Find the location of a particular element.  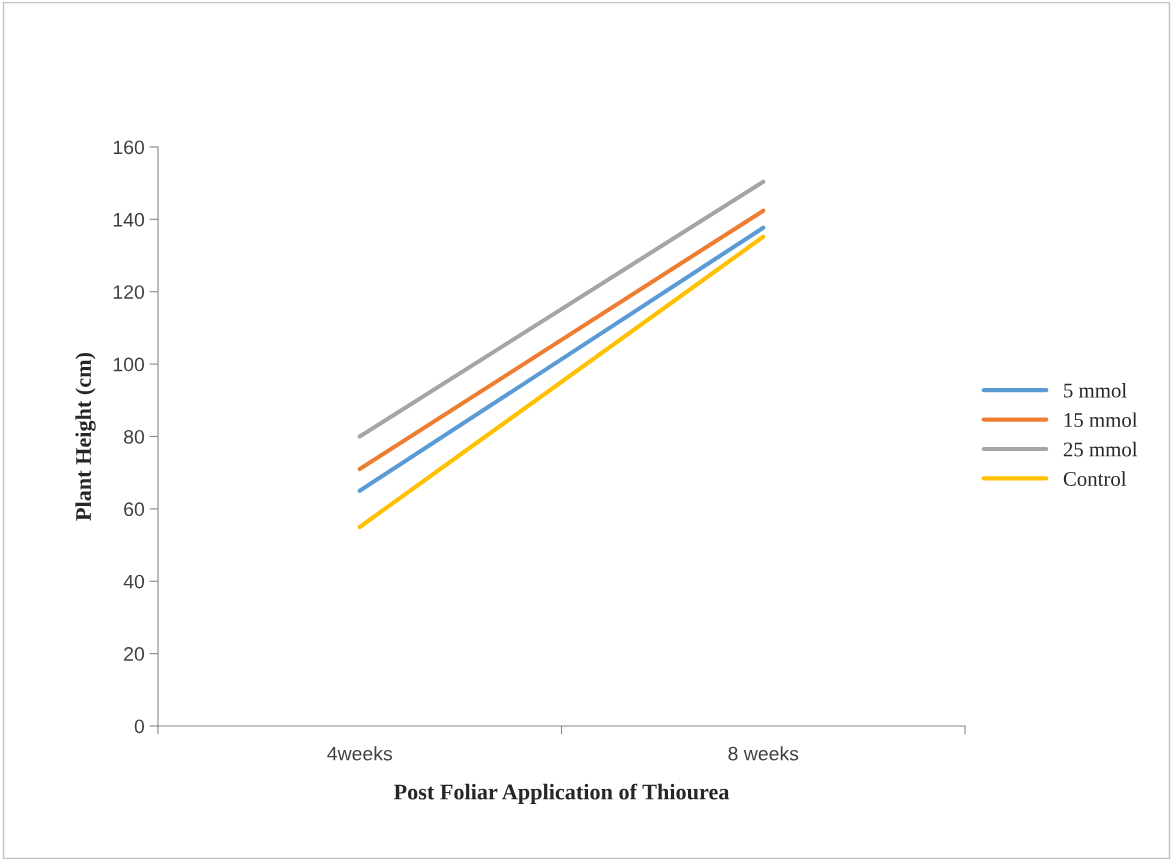

x-tick-label: 4weeks is located at coordinates (360, 753).